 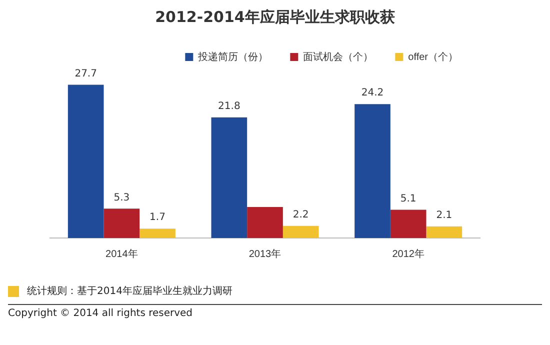 I want to click on legend-label: 面试机会（个）, so click(x=338, y=56).